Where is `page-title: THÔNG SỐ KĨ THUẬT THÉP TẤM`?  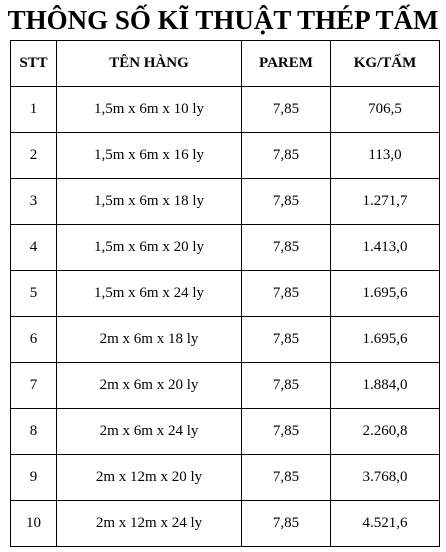
page-title: THÔNG SỐ KĨ THUẬT THÉP TẤM is located at coordinates (223, 20).